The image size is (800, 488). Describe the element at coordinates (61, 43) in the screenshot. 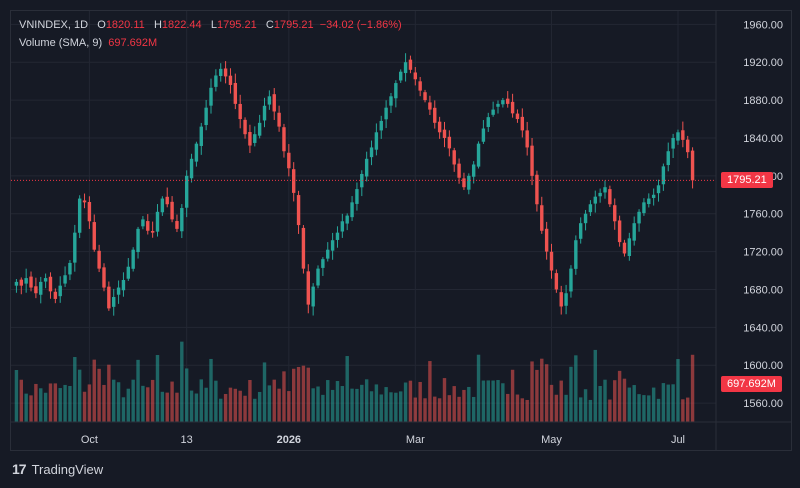

I see `volume-label: Volume (SMA, 9)` at that location.